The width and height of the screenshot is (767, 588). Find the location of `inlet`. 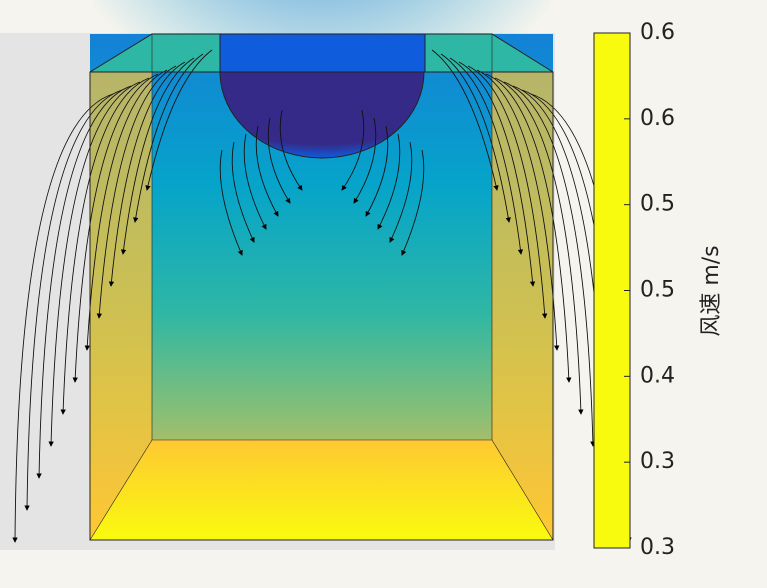

inlet is located at coordinates (322, 53).